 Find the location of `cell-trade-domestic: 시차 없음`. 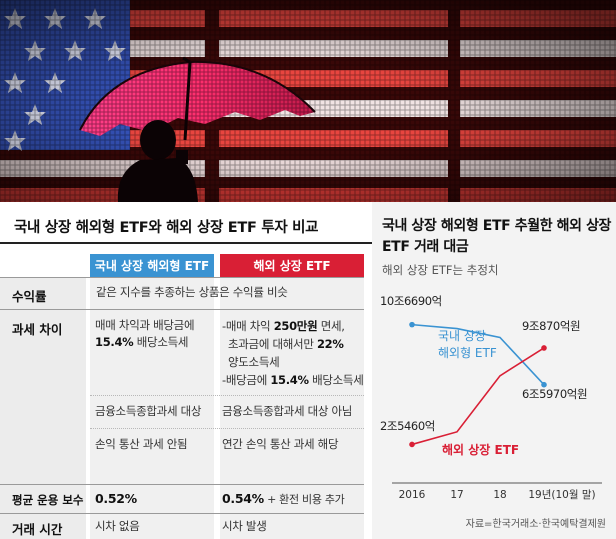

cell-trade-domestic: 시차 없음 is located at coordinates (117, 526).